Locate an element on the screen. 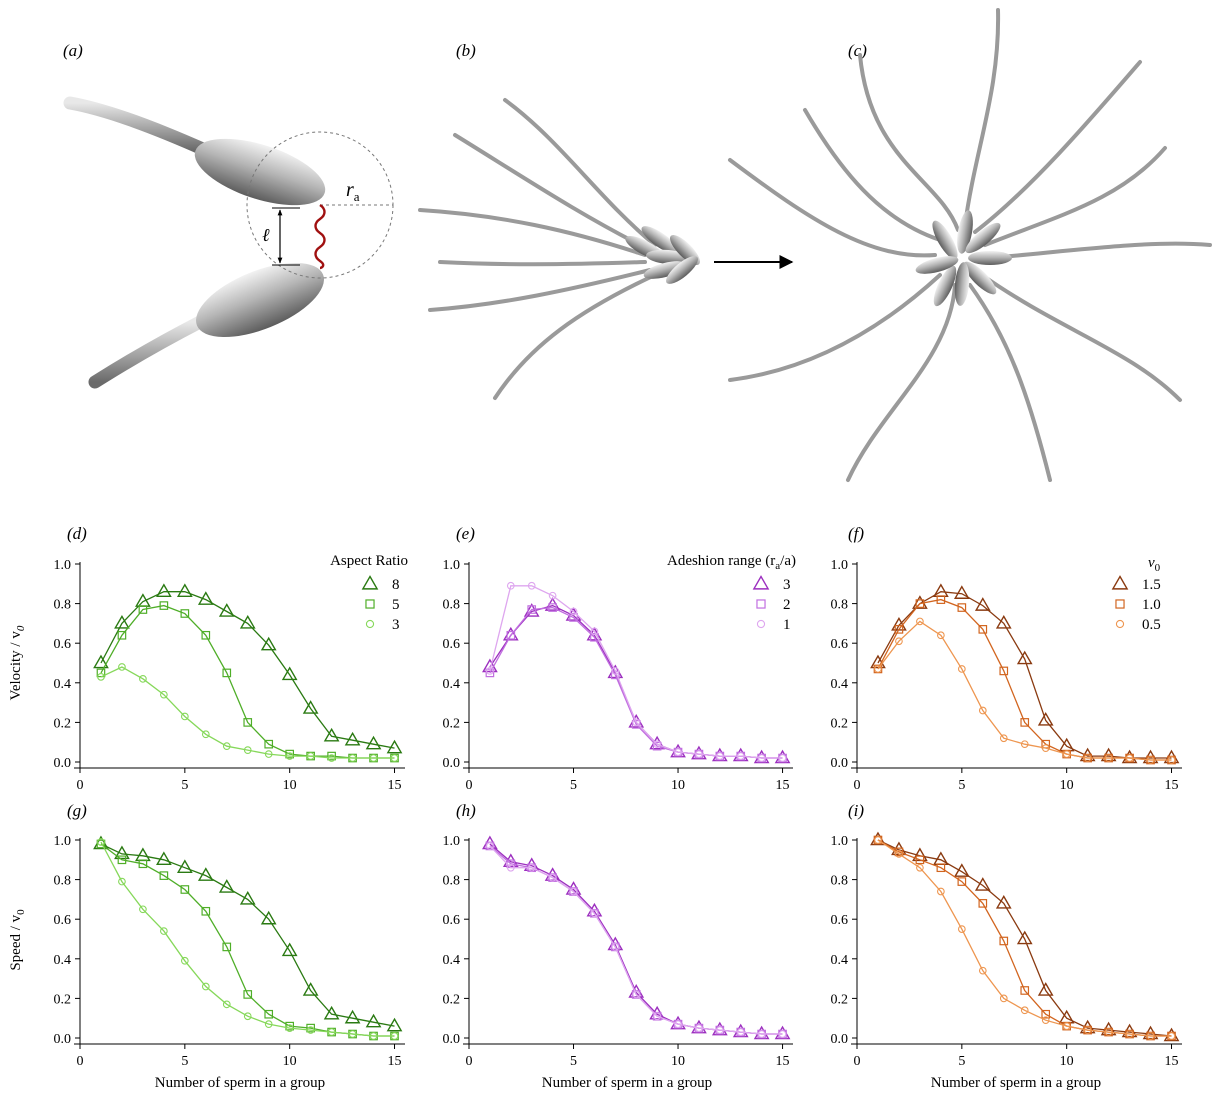 Image resolution: width=1225 pixels, height=1099 pixels. legend-entry-1: 1 is located at coordinates (773, 625).